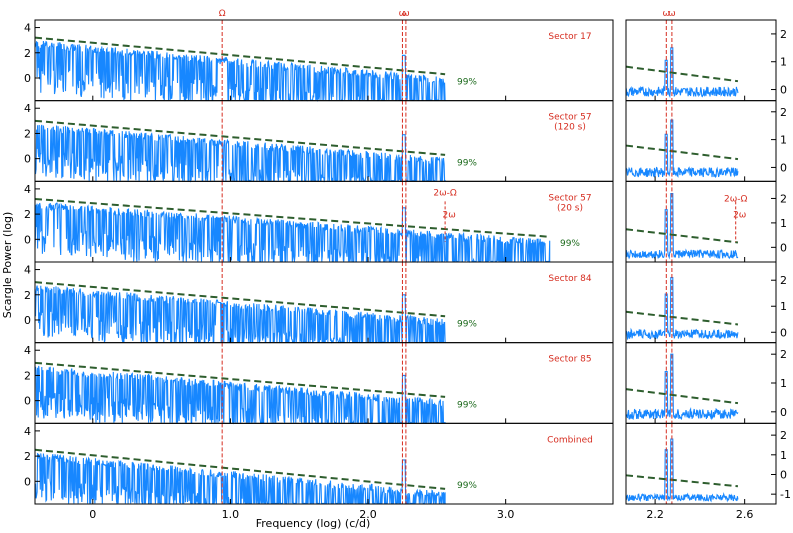 The height and width of the screenshot is (533, 793). I want to click on sector-label: Combined, so click(570, 440).